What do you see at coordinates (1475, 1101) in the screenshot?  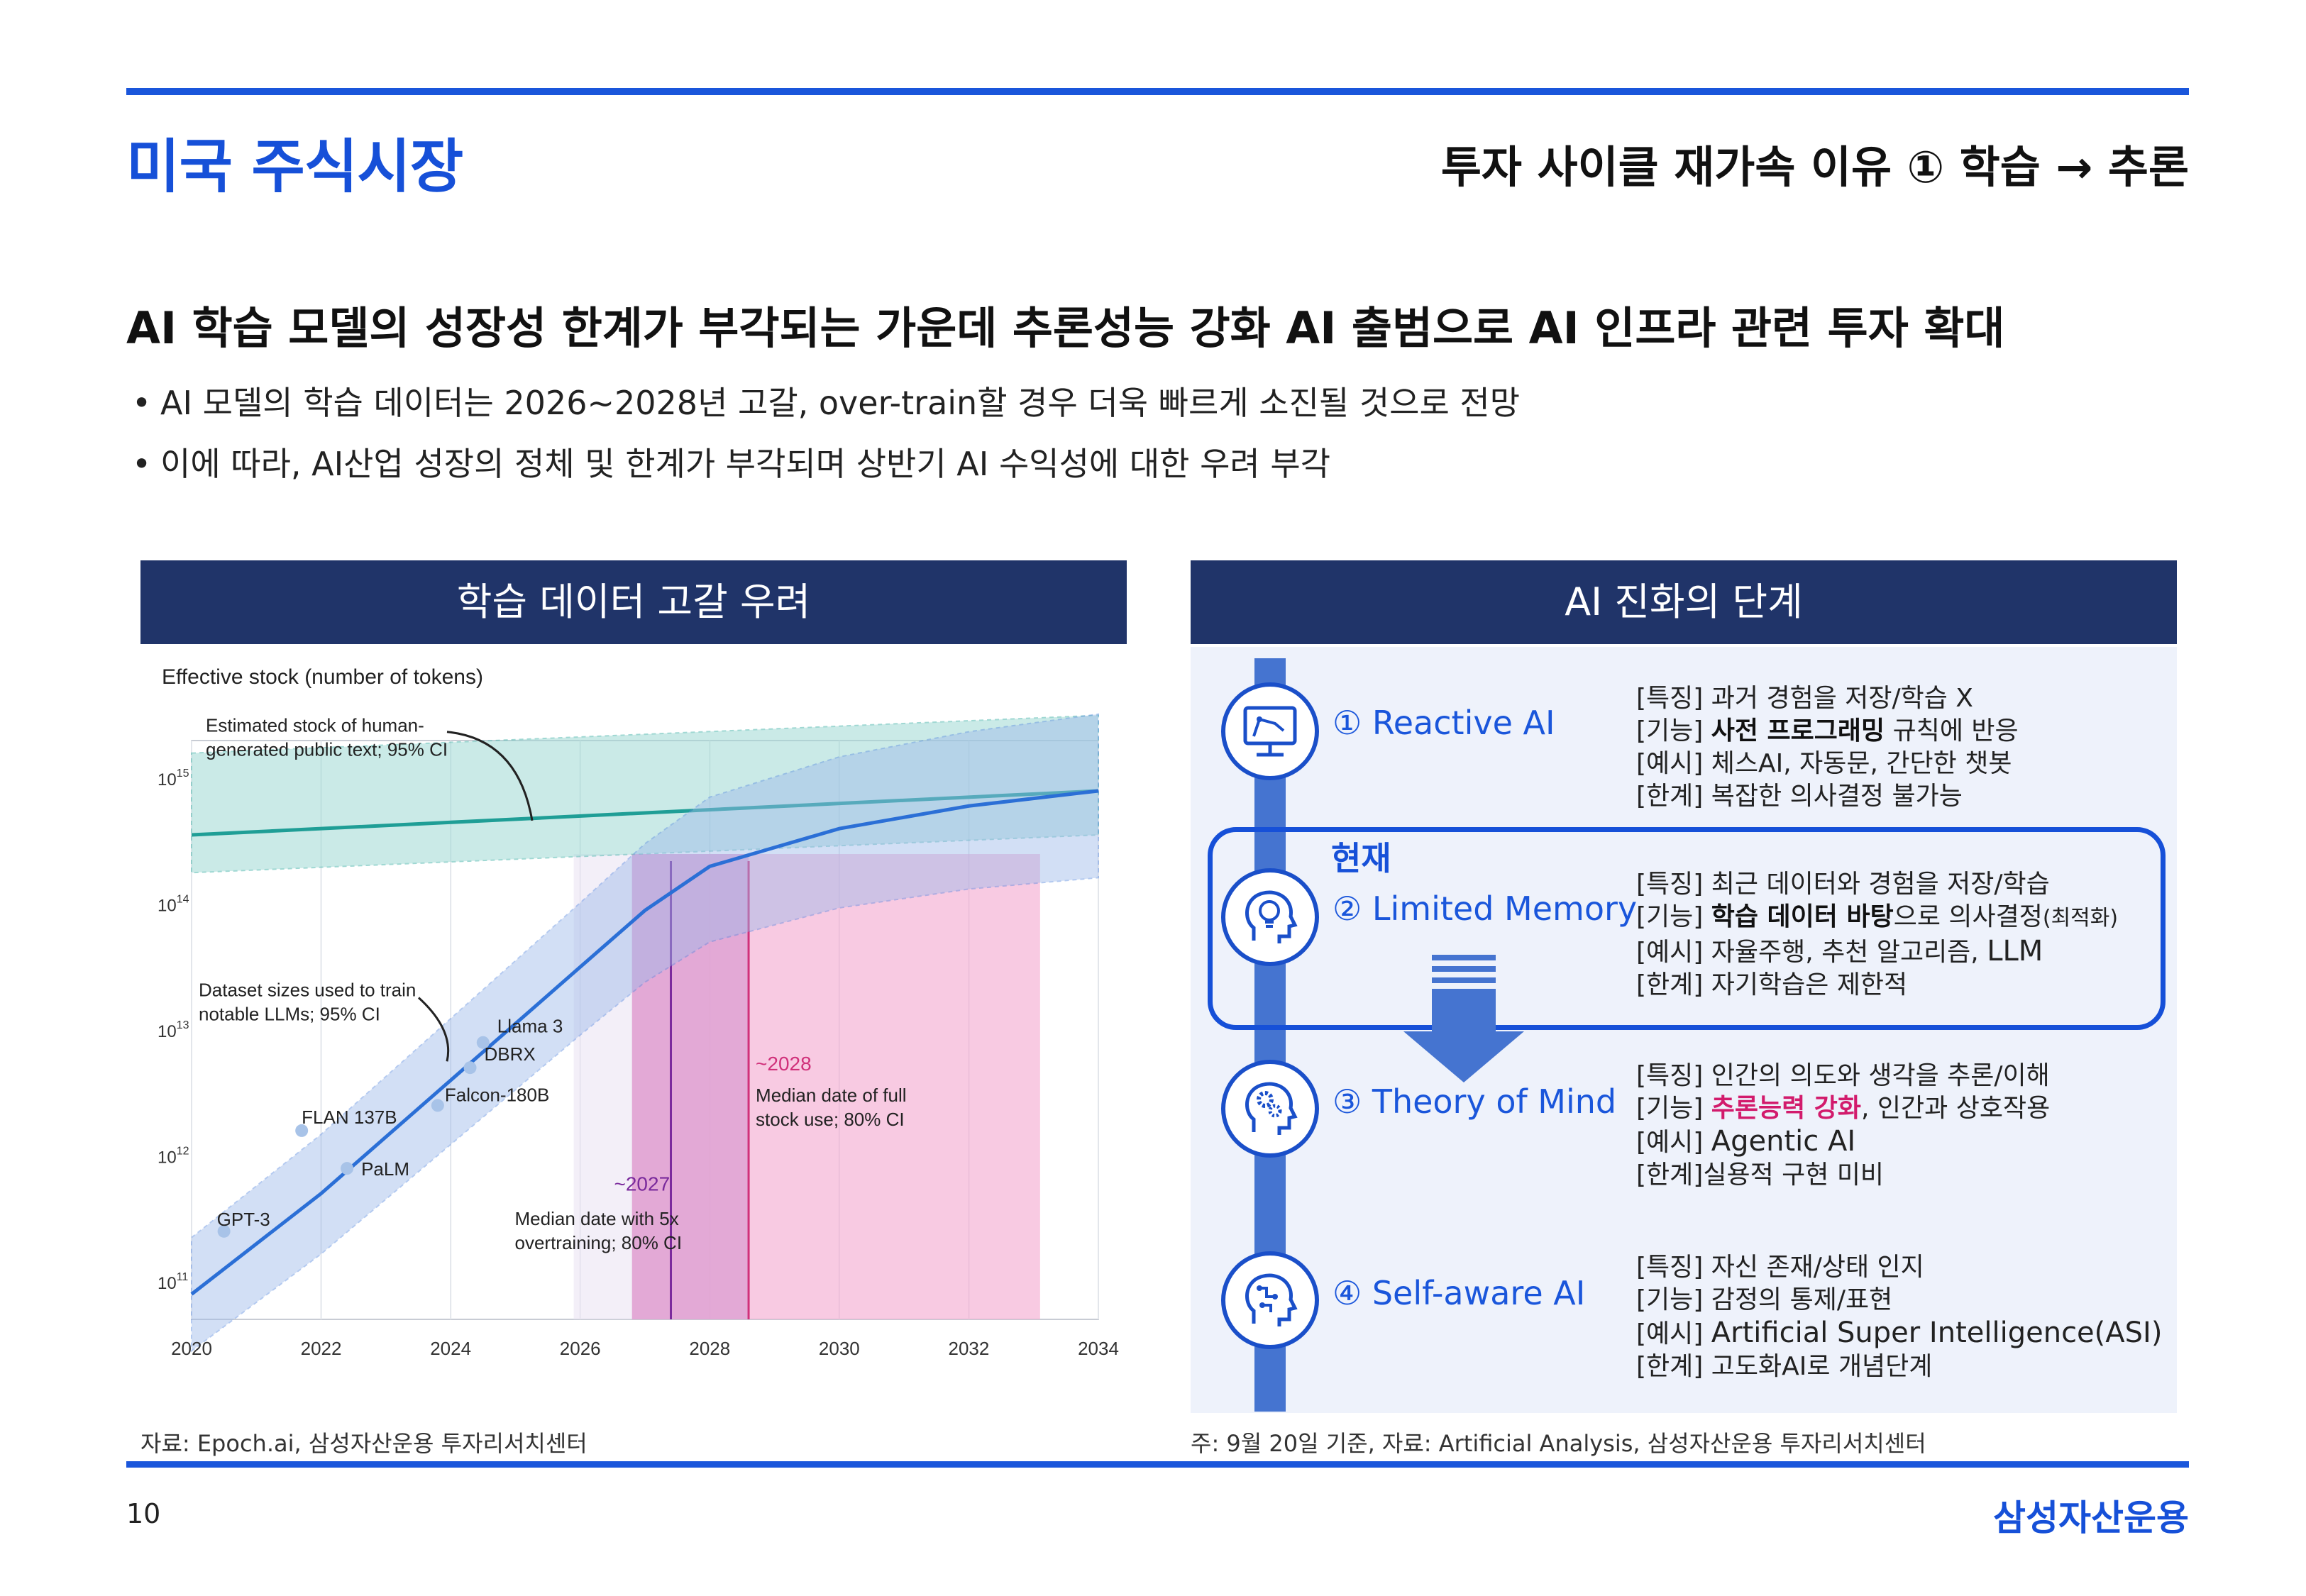 I see `stage-name-theory-of-mind: ③ Theory of Mind` at bounding box center [1475, 1101].